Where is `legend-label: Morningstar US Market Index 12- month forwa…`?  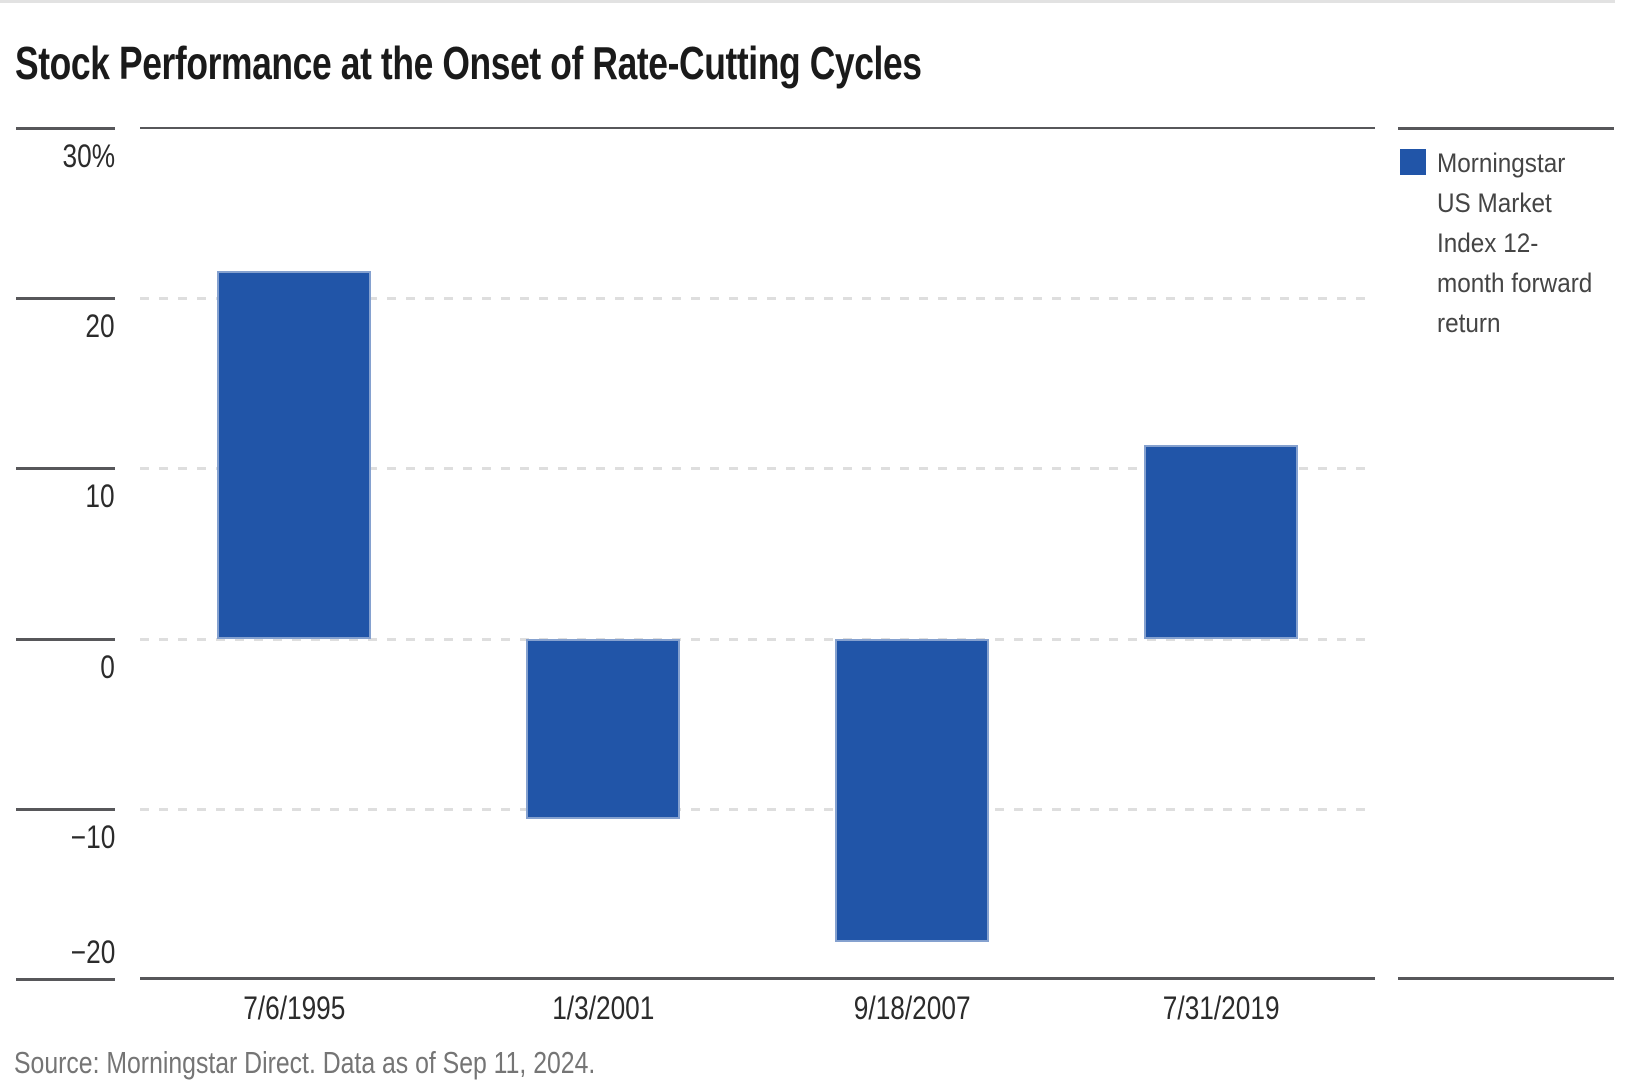
legend-label: Morningstar US Market Index 12- month forwa… is located at coordinates (1537, 243).